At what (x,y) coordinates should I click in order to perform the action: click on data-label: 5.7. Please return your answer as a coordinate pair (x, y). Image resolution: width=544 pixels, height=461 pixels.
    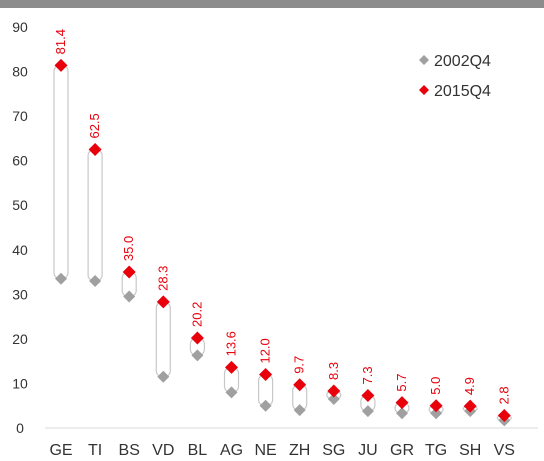
    Looking at the image, I should click on (401, 383).